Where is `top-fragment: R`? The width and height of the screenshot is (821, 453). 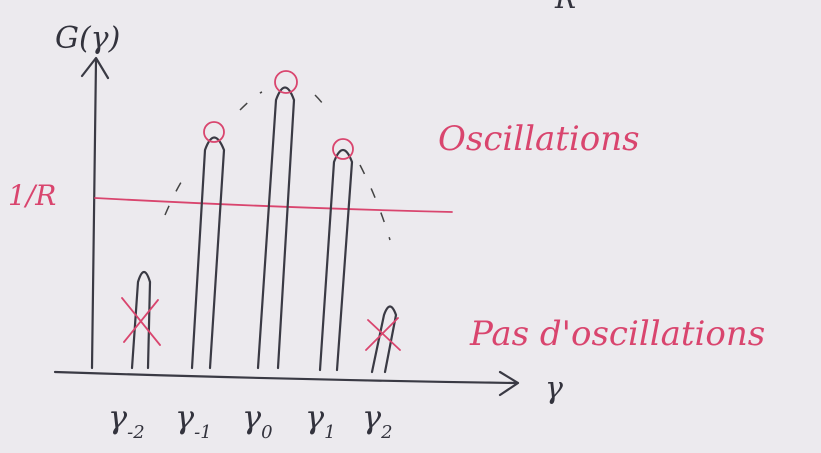 top-fragment: R is located at coordinates (565, 7).